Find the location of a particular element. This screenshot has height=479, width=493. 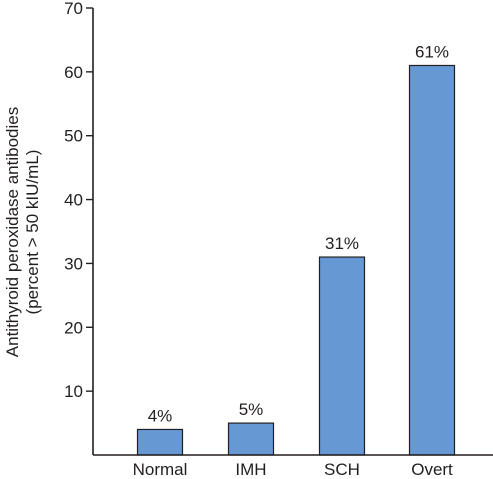

bar-imh is located at coordinates (251, 439).